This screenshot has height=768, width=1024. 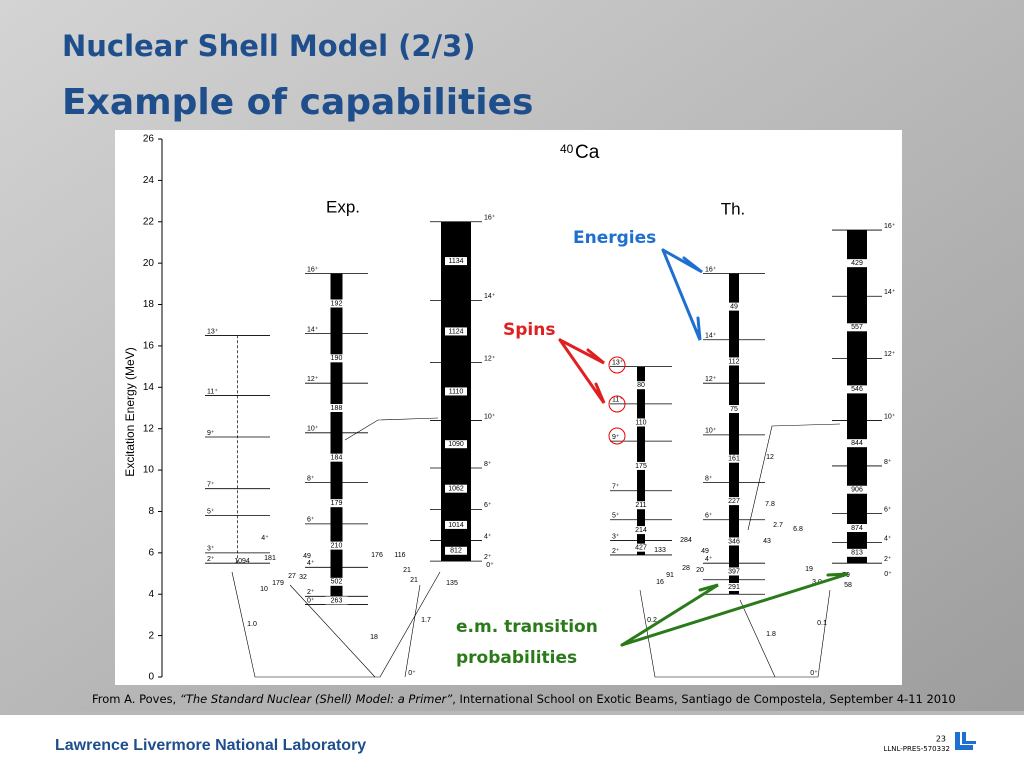 I want to click on y-tick-label: 24, so click(x=149, y=180).